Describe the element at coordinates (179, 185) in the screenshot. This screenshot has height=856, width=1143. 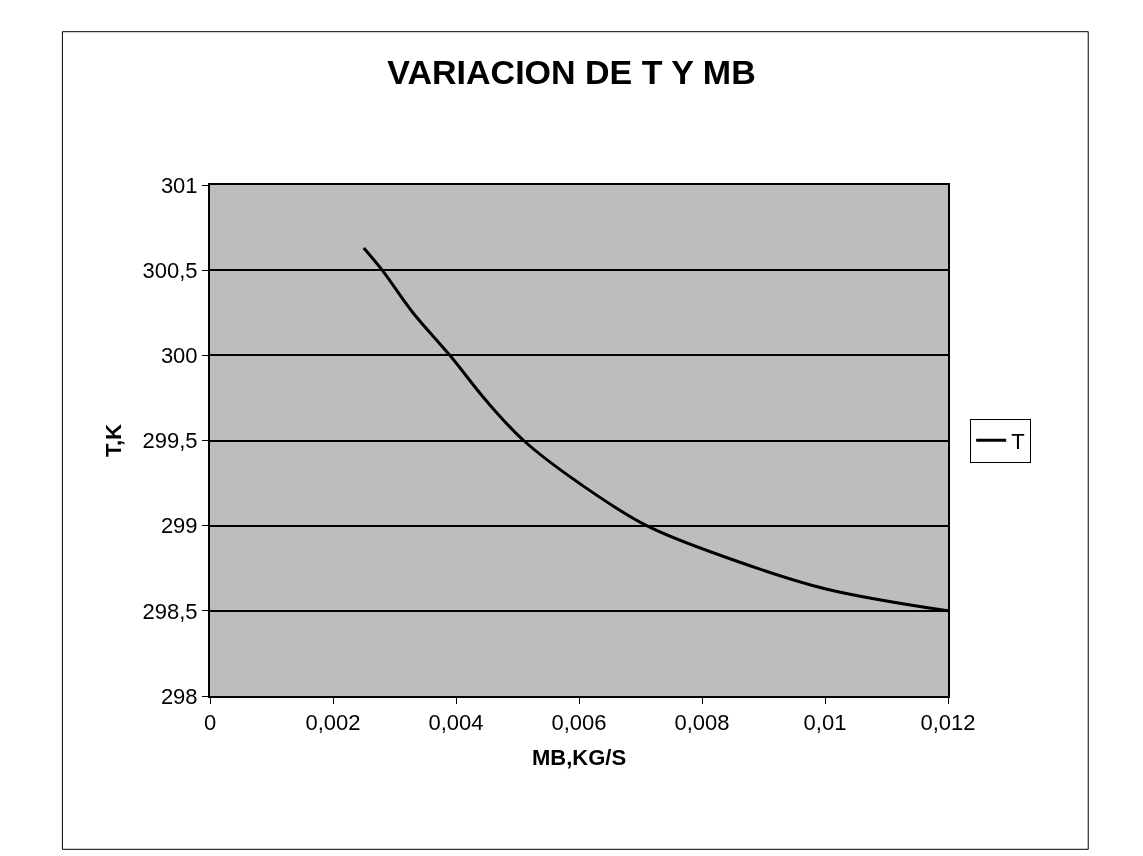
I see `y-tick-label: 301` at that location.